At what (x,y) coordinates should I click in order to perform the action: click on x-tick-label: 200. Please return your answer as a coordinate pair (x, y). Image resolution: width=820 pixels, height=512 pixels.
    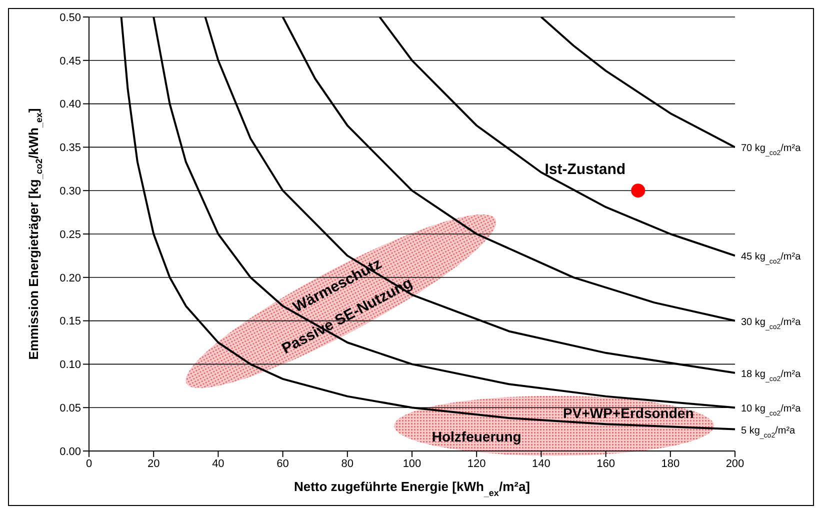
    Looking at the image, I should click on (735, 464).